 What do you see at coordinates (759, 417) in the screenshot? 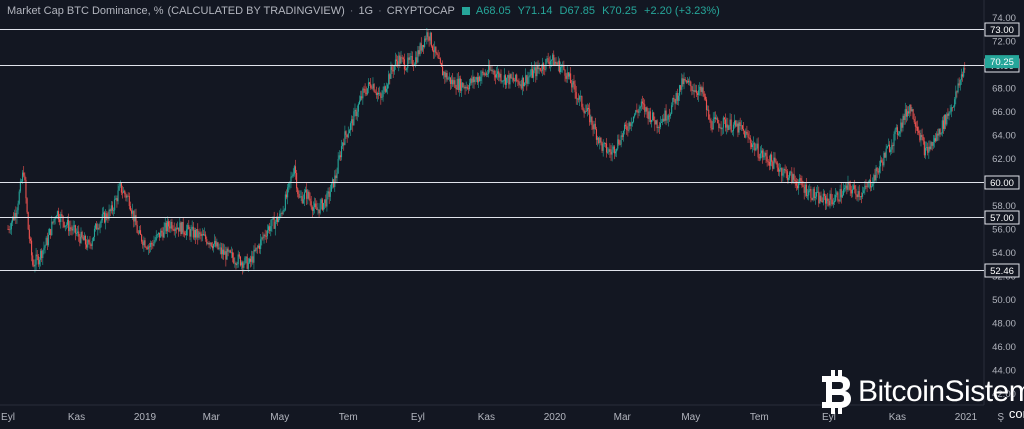
I see `x-tick-label: Tem` at bounding box center [759, 417].